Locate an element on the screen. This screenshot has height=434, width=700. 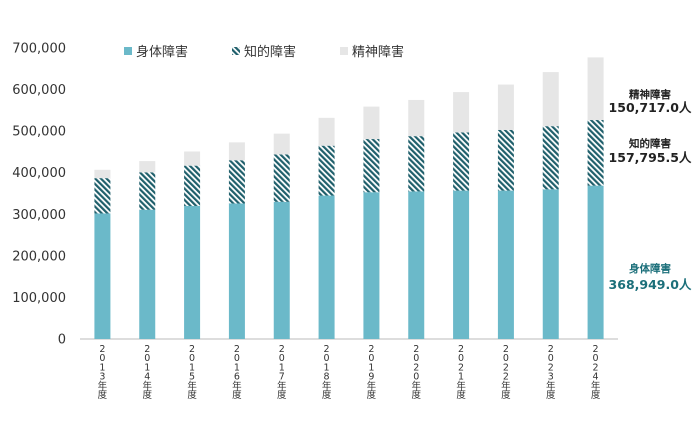
y-tick-label: 200,000 is located at coordinates (39, 256).